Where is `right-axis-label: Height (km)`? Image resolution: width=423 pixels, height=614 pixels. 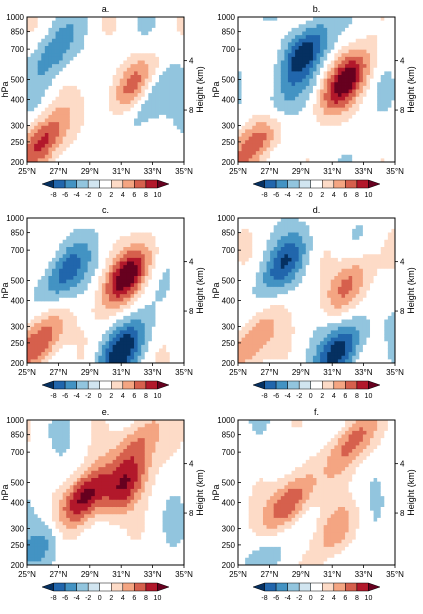
right-axis-label: Height (km) is located at coordinates (200, 89).